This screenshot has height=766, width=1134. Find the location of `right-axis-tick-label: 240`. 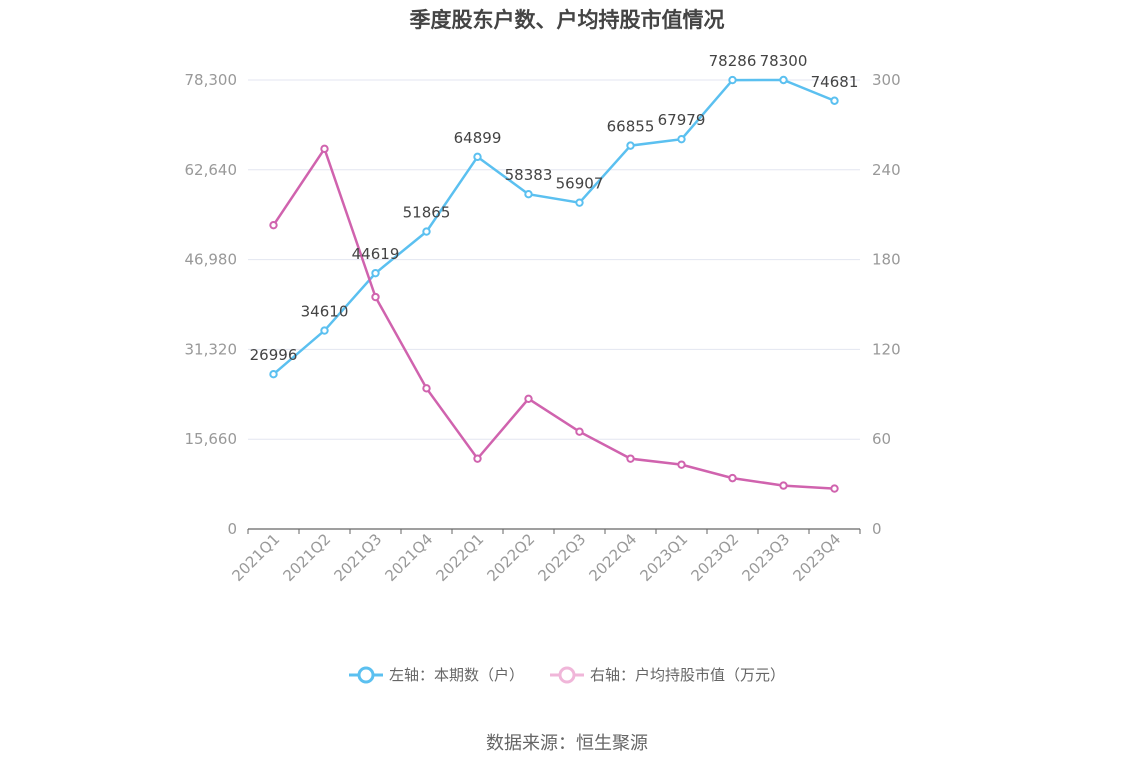

right-axis-tick-label: 240 is located at coordinates (886, 170).